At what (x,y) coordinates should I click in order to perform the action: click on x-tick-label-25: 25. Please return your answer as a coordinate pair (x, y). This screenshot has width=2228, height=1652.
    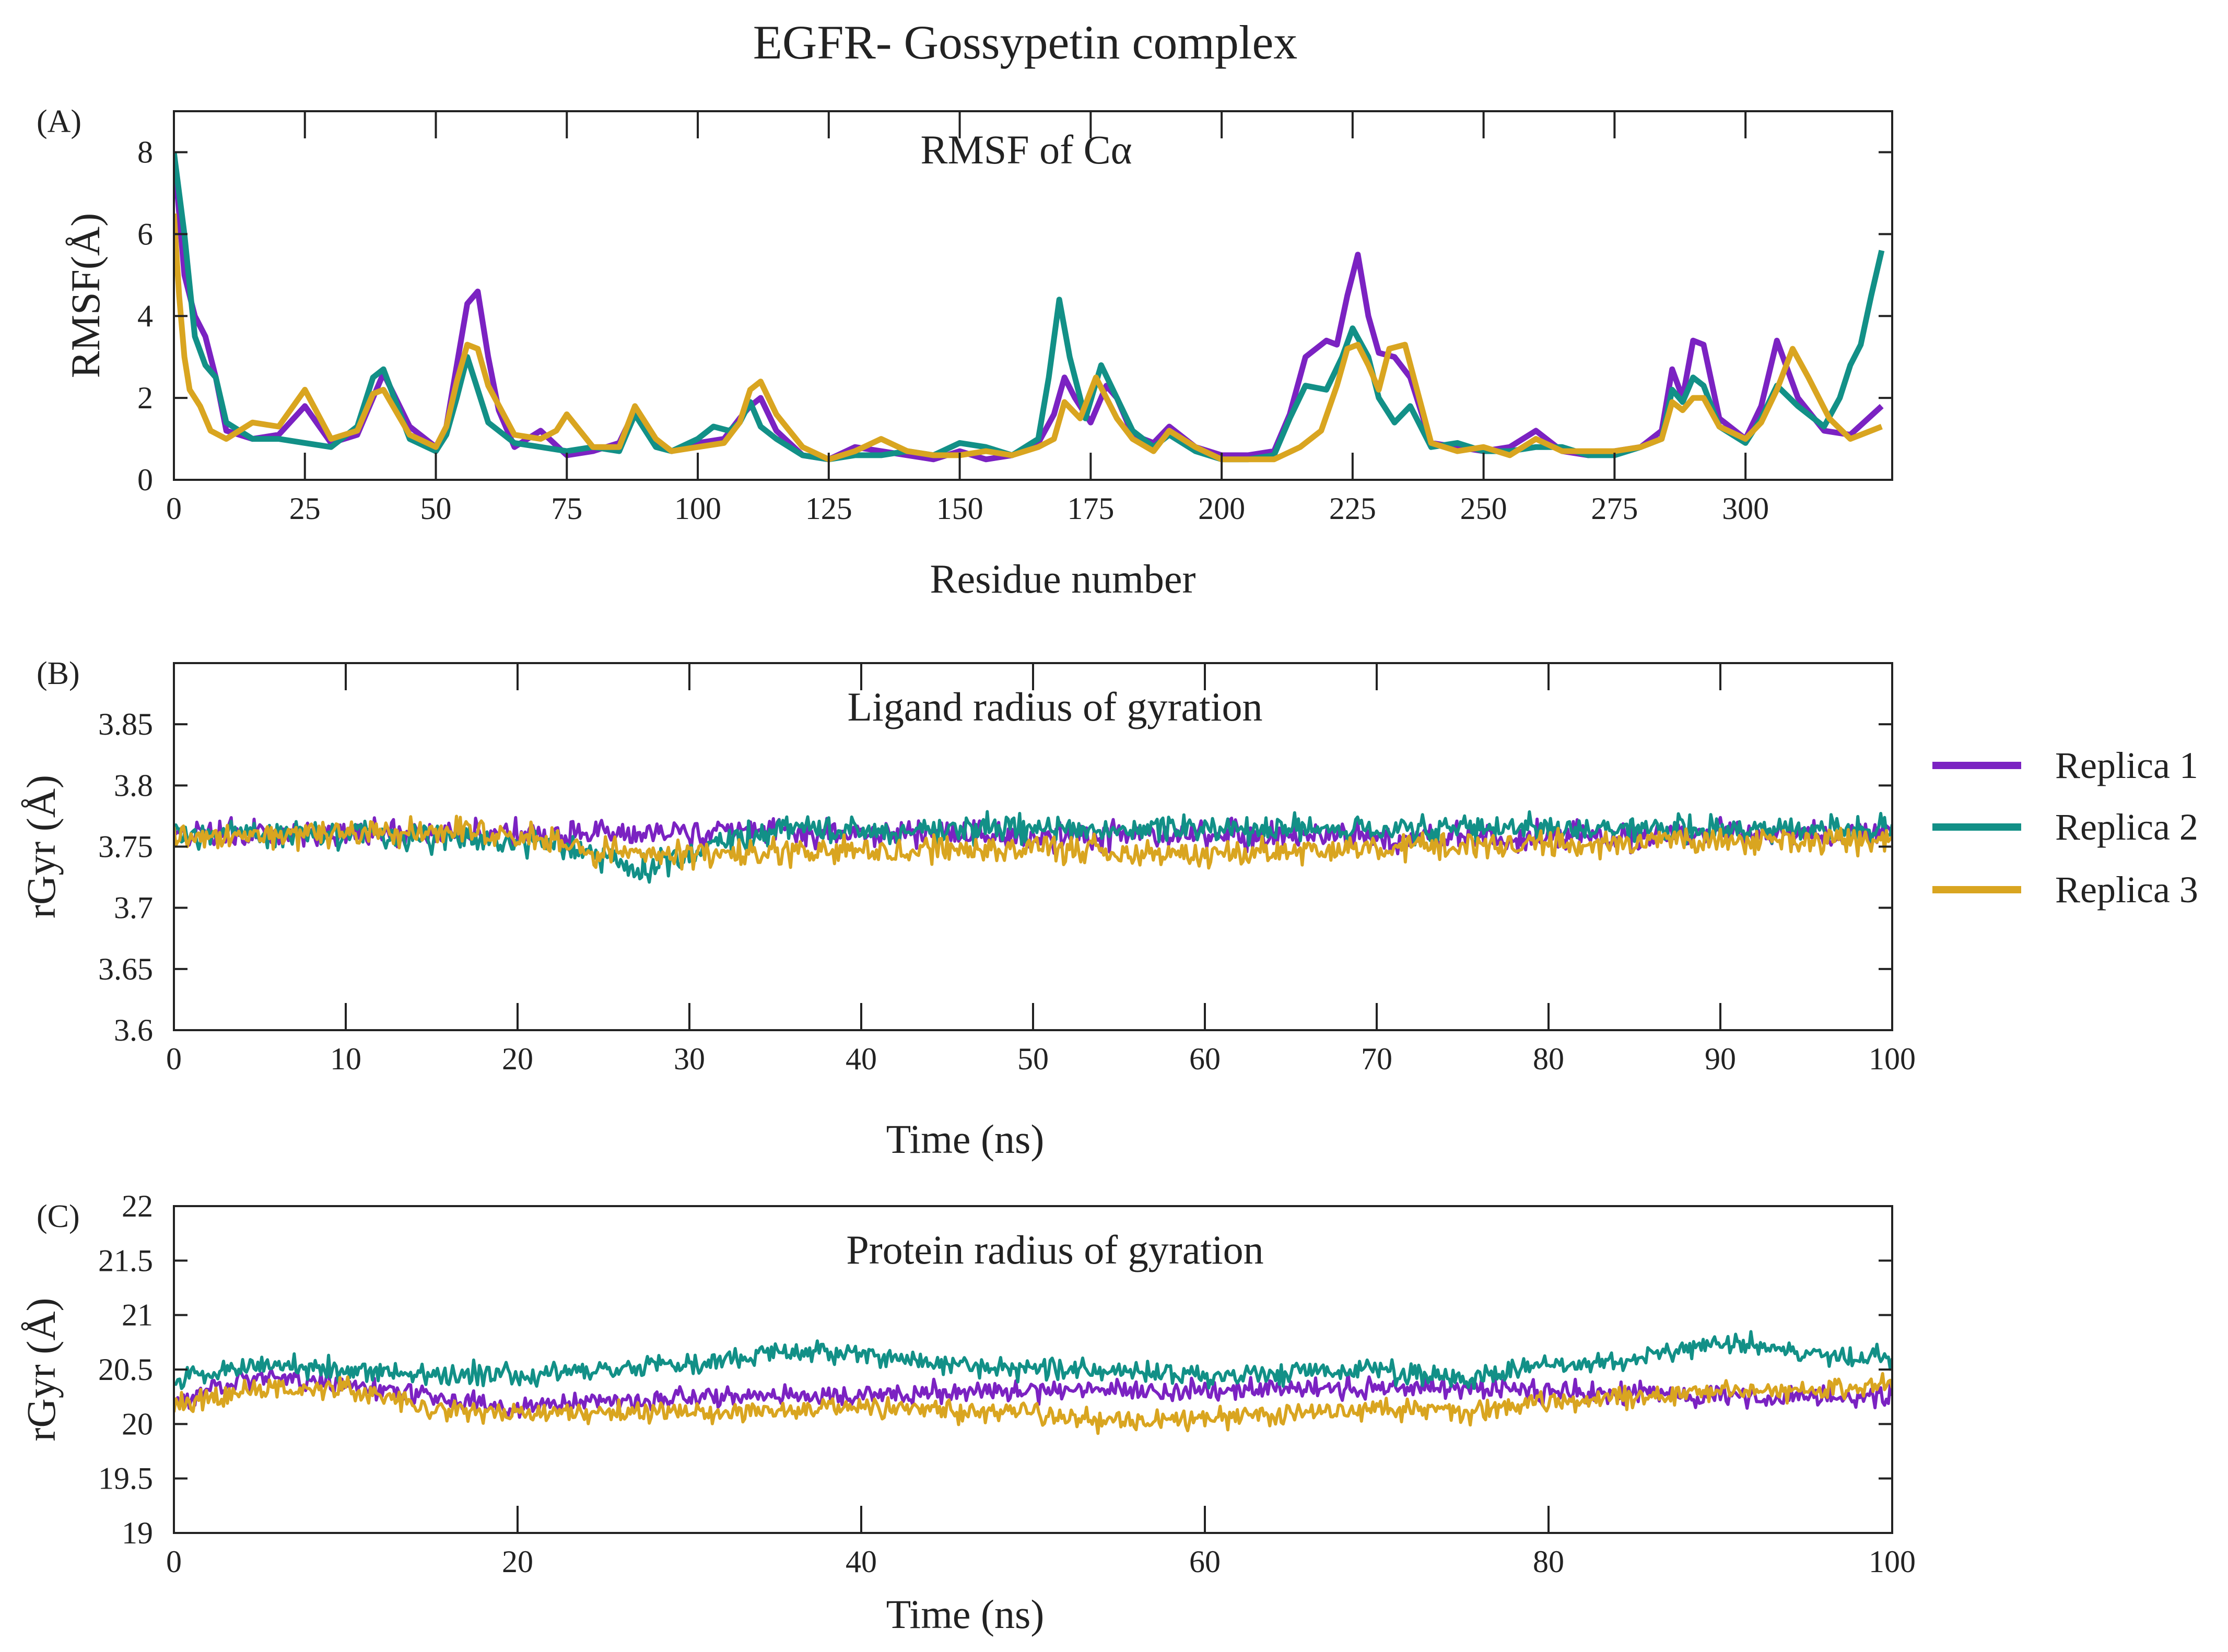
    Looking at the image, I should click on (305, 508).